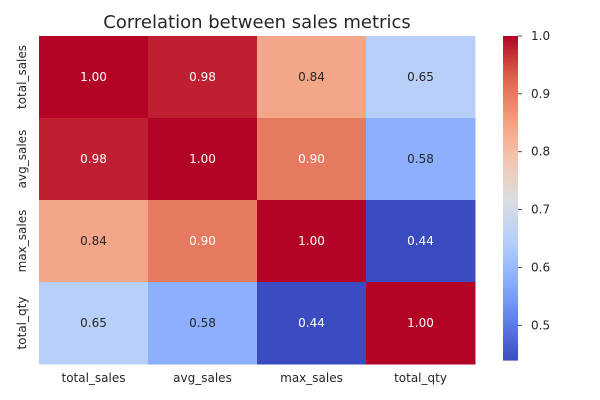 The width and height of the screenshot is (600, 400). Describe the element at coordinates (93, 159) in the screenshot. I see `cell-value-label: 0.98` at that location.